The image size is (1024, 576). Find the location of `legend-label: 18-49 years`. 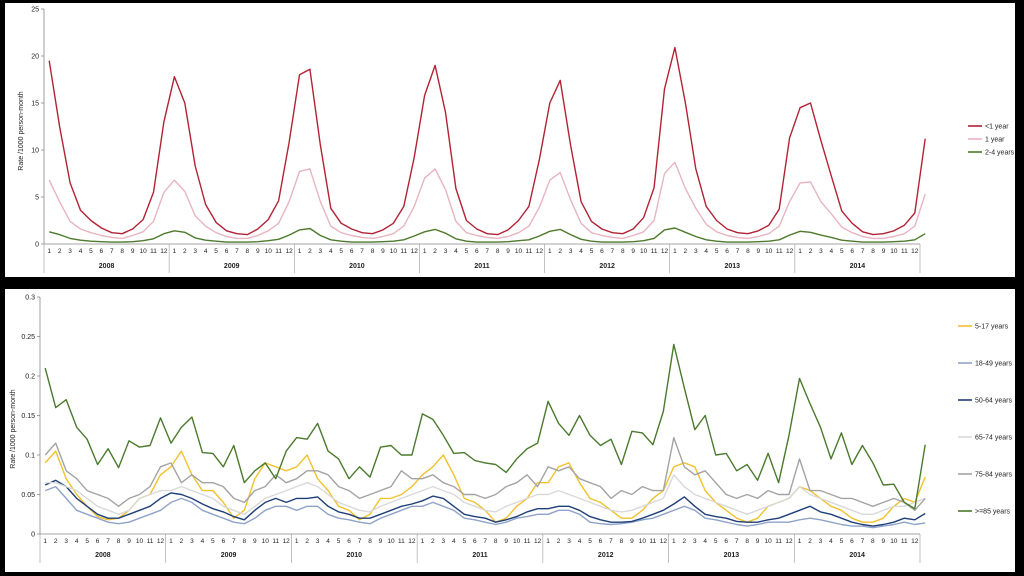

legend-label: 18-49 years is located at coordinates (993, 364).